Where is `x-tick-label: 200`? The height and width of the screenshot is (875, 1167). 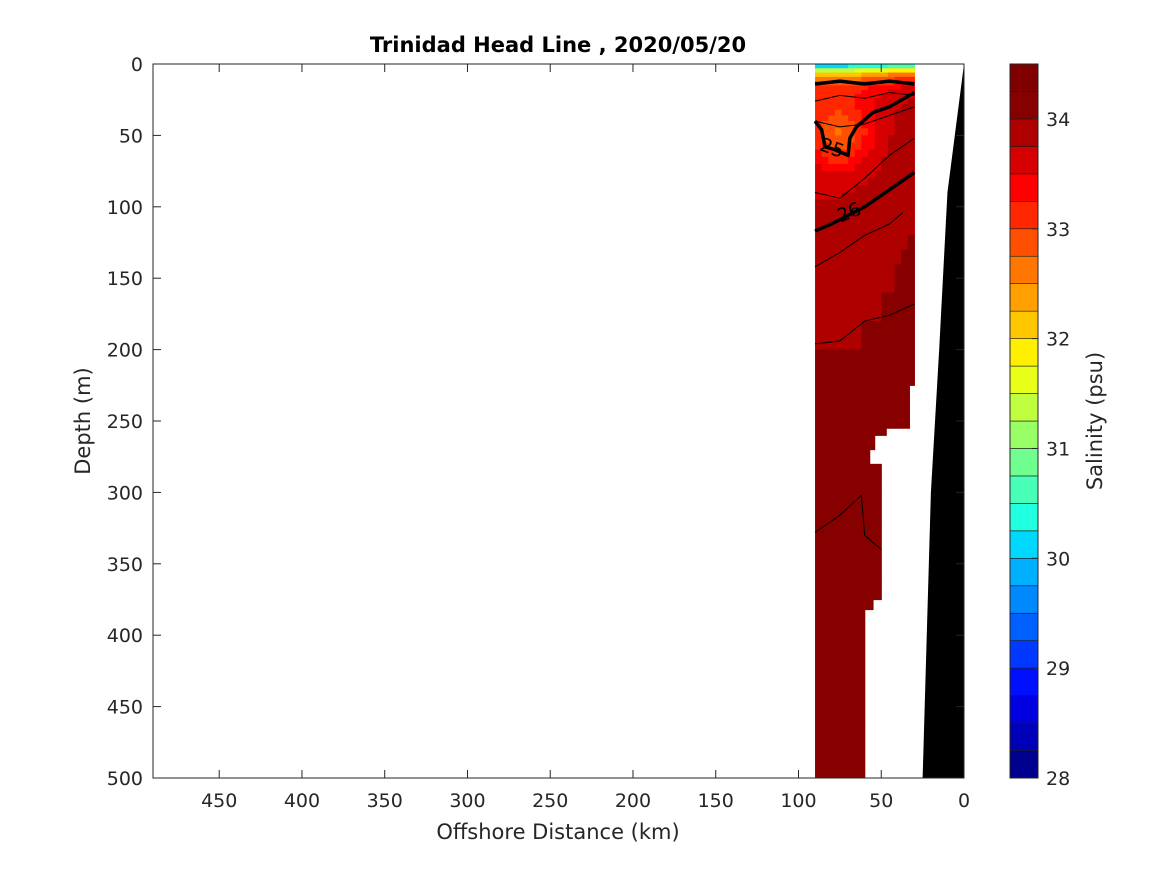
x-tick-label: 200 is located at coordinates (633, 801).